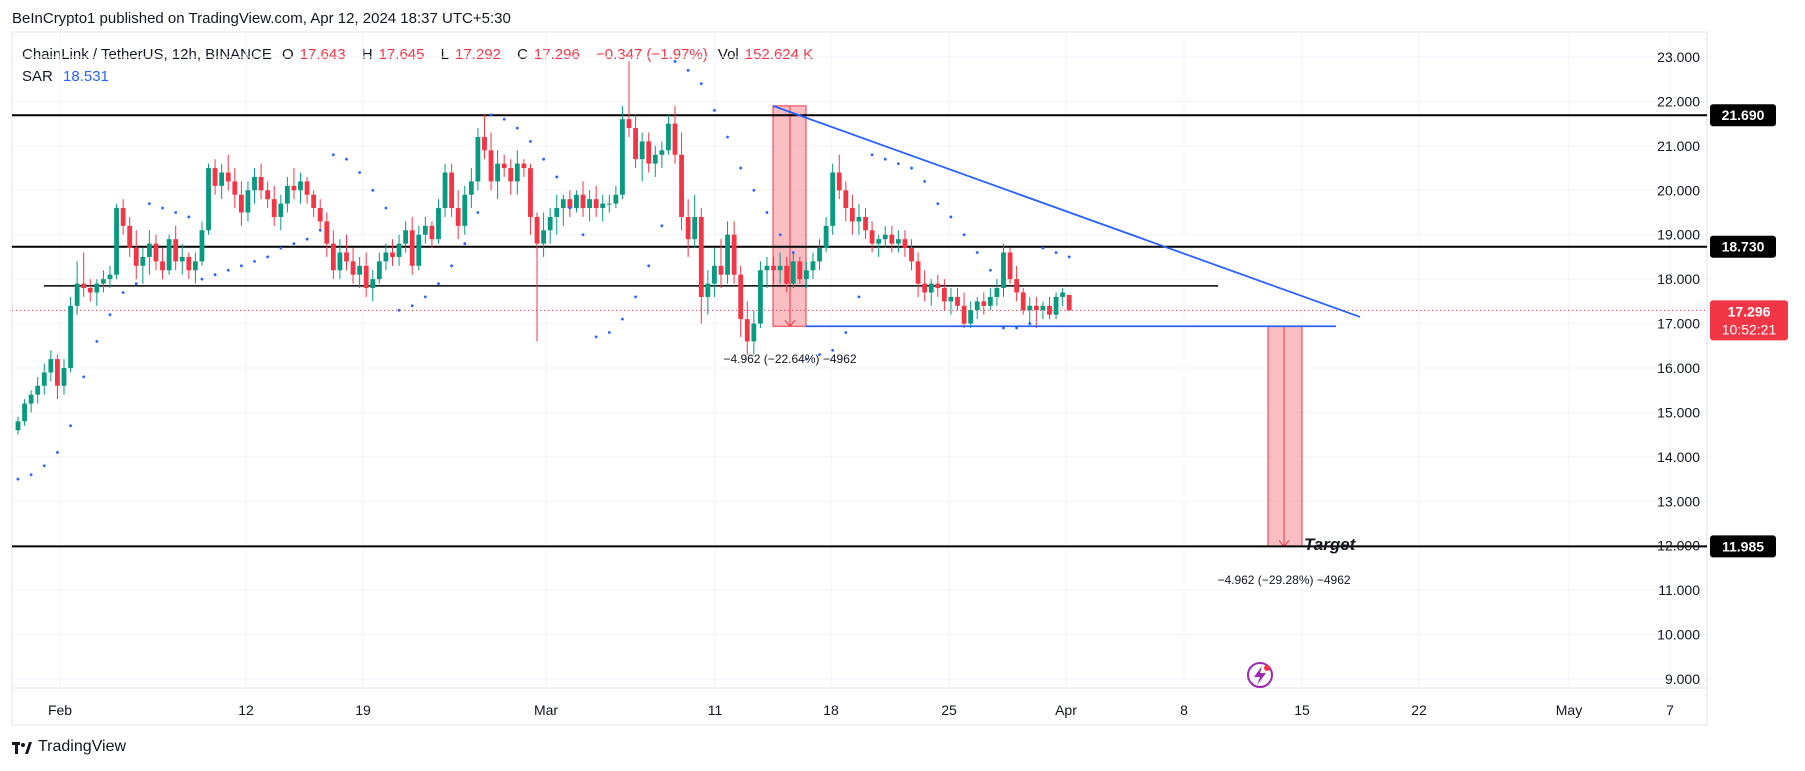  Describe the element at coordinates (1682, 679) in the screenshot. I see `y-tick-label: 9.000` at that location.